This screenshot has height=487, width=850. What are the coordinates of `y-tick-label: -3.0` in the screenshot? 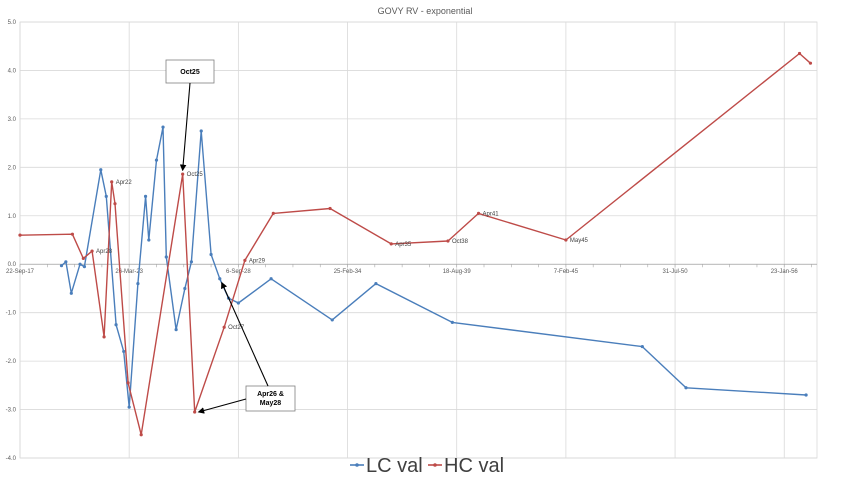 It's located at (11, 411).